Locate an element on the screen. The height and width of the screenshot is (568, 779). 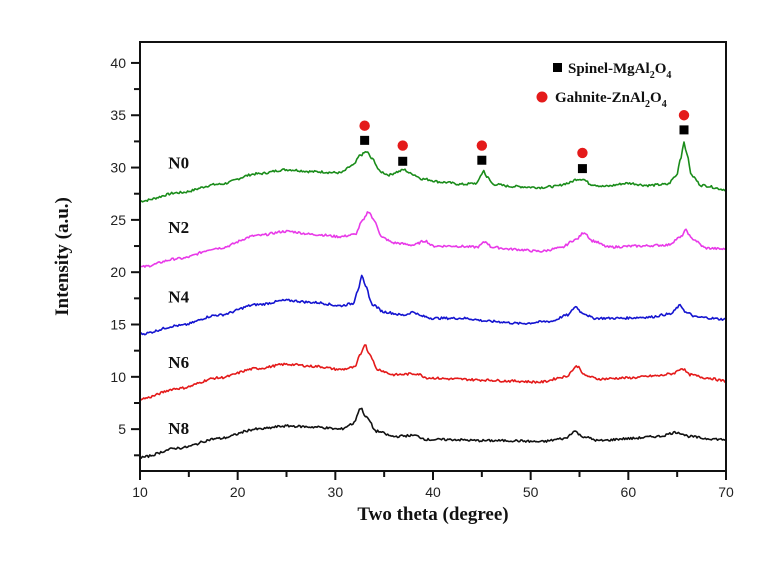
legend-gahnite-mid: O is located at coordinates (656, 98).